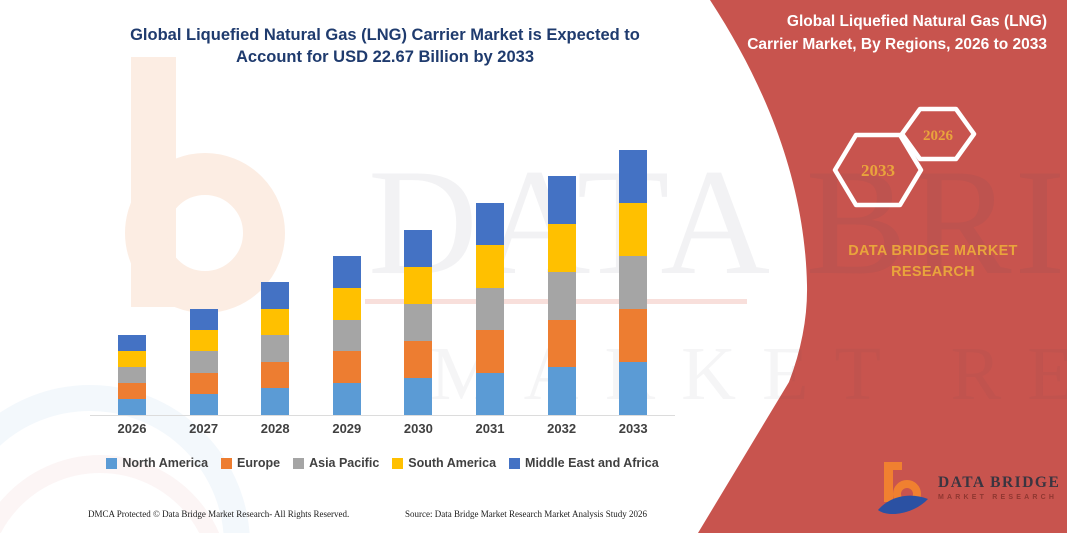 This screenshot has height=533, width=1067. I want to click on stacked-bar-2032, so click(561, 295).